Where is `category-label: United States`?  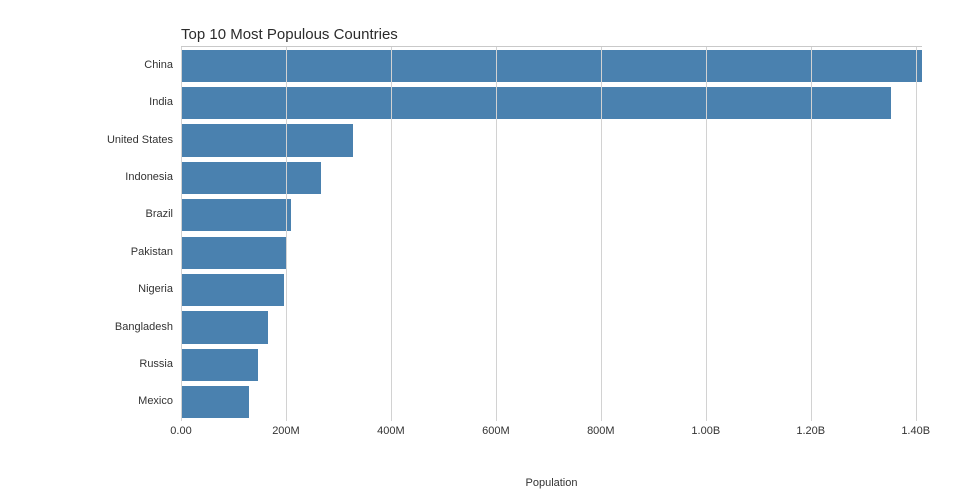
category-label: United States is located at coordinates (139, 139).